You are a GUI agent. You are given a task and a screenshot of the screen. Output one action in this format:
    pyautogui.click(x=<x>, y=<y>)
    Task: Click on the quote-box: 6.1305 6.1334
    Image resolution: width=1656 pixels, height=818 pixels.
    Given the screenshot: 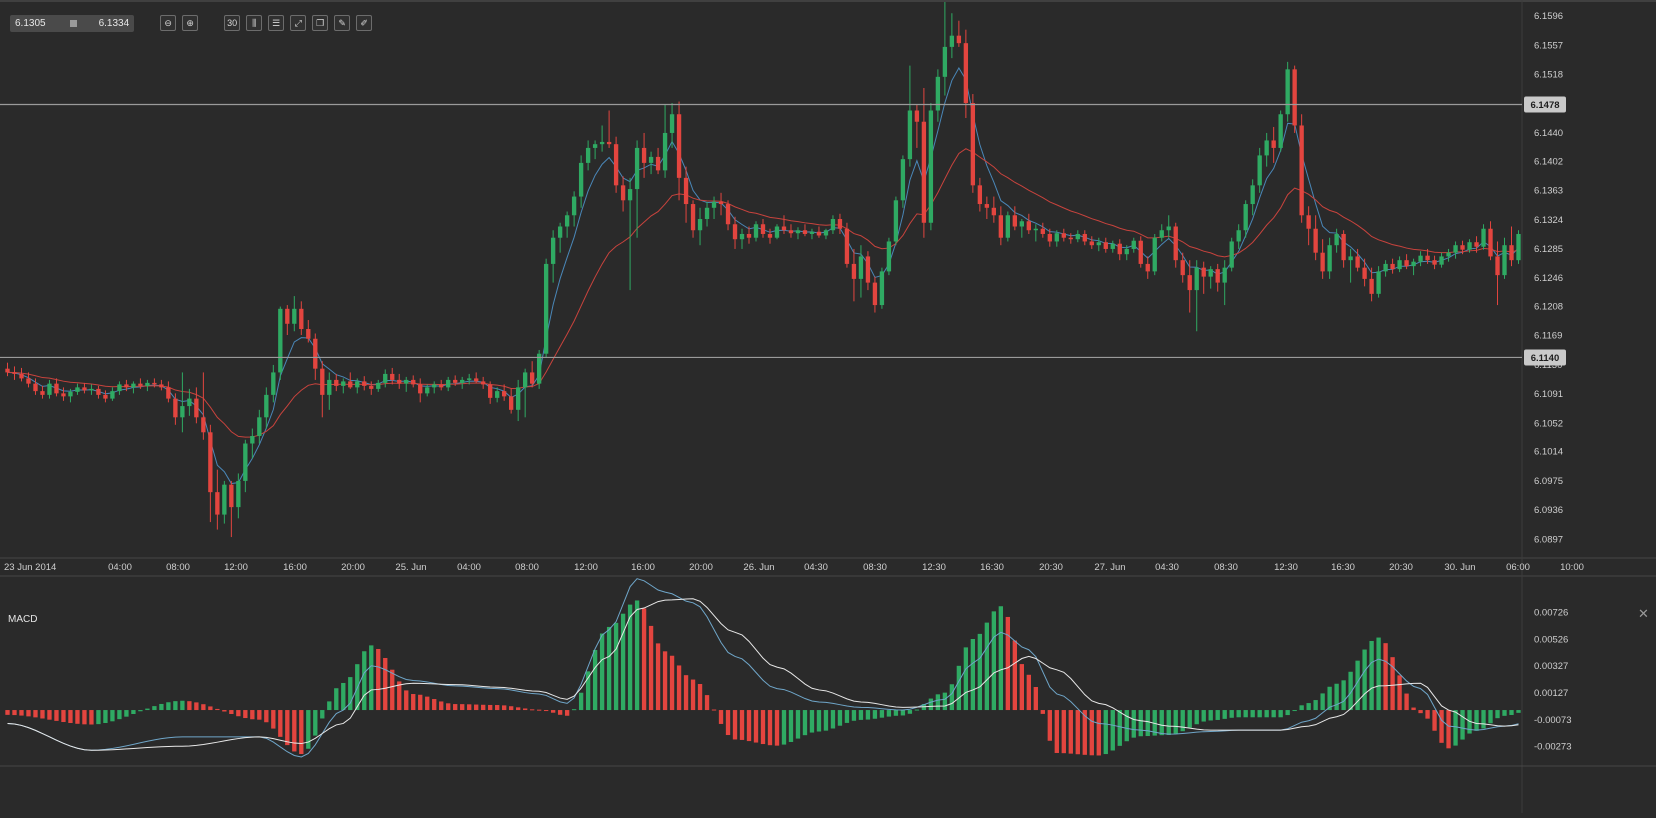 What is the action you would take?
    pyautogui.click(x=72, y=23)
    